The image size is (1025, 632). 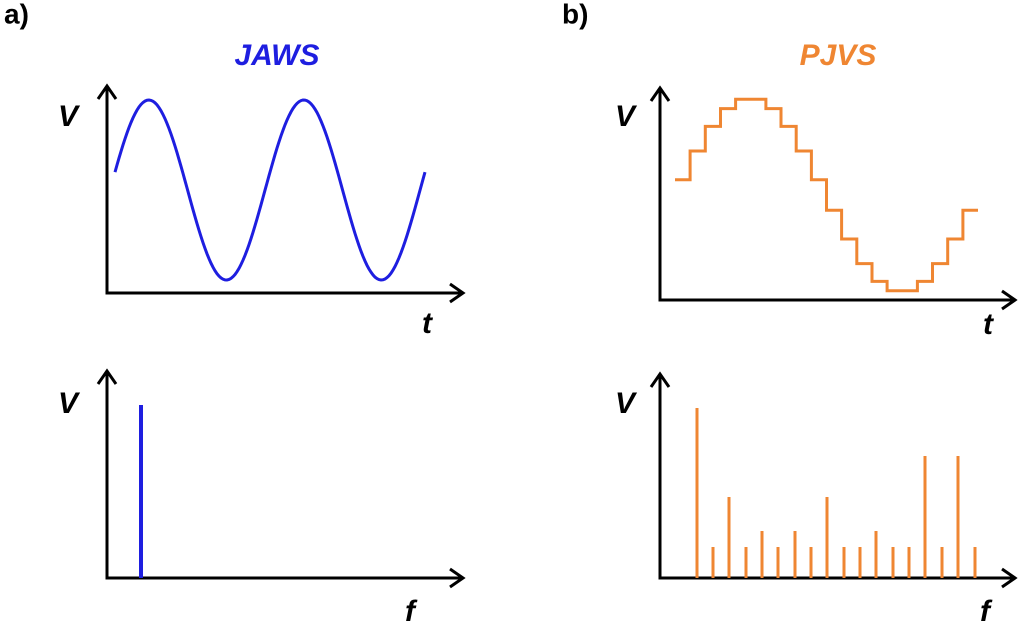 What do you see at coordinates (826, 195) in the screenshot?
I see `staircase-wave` at bounding box center [826, 195].